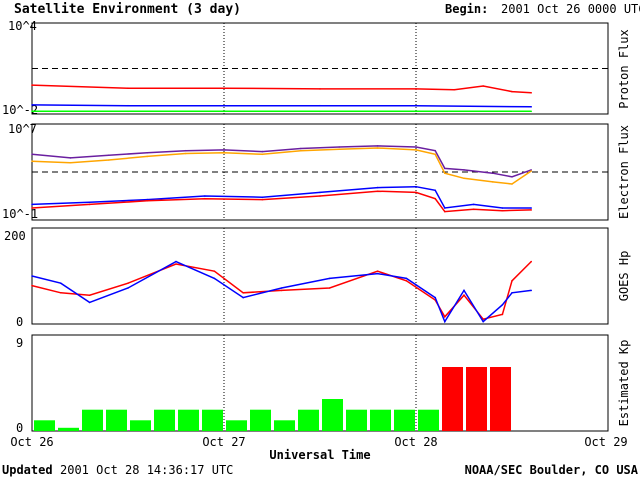  Describe the element at coordinates (281, 106) in the screenshot. I see `series-line-panel1-blue` at that location.